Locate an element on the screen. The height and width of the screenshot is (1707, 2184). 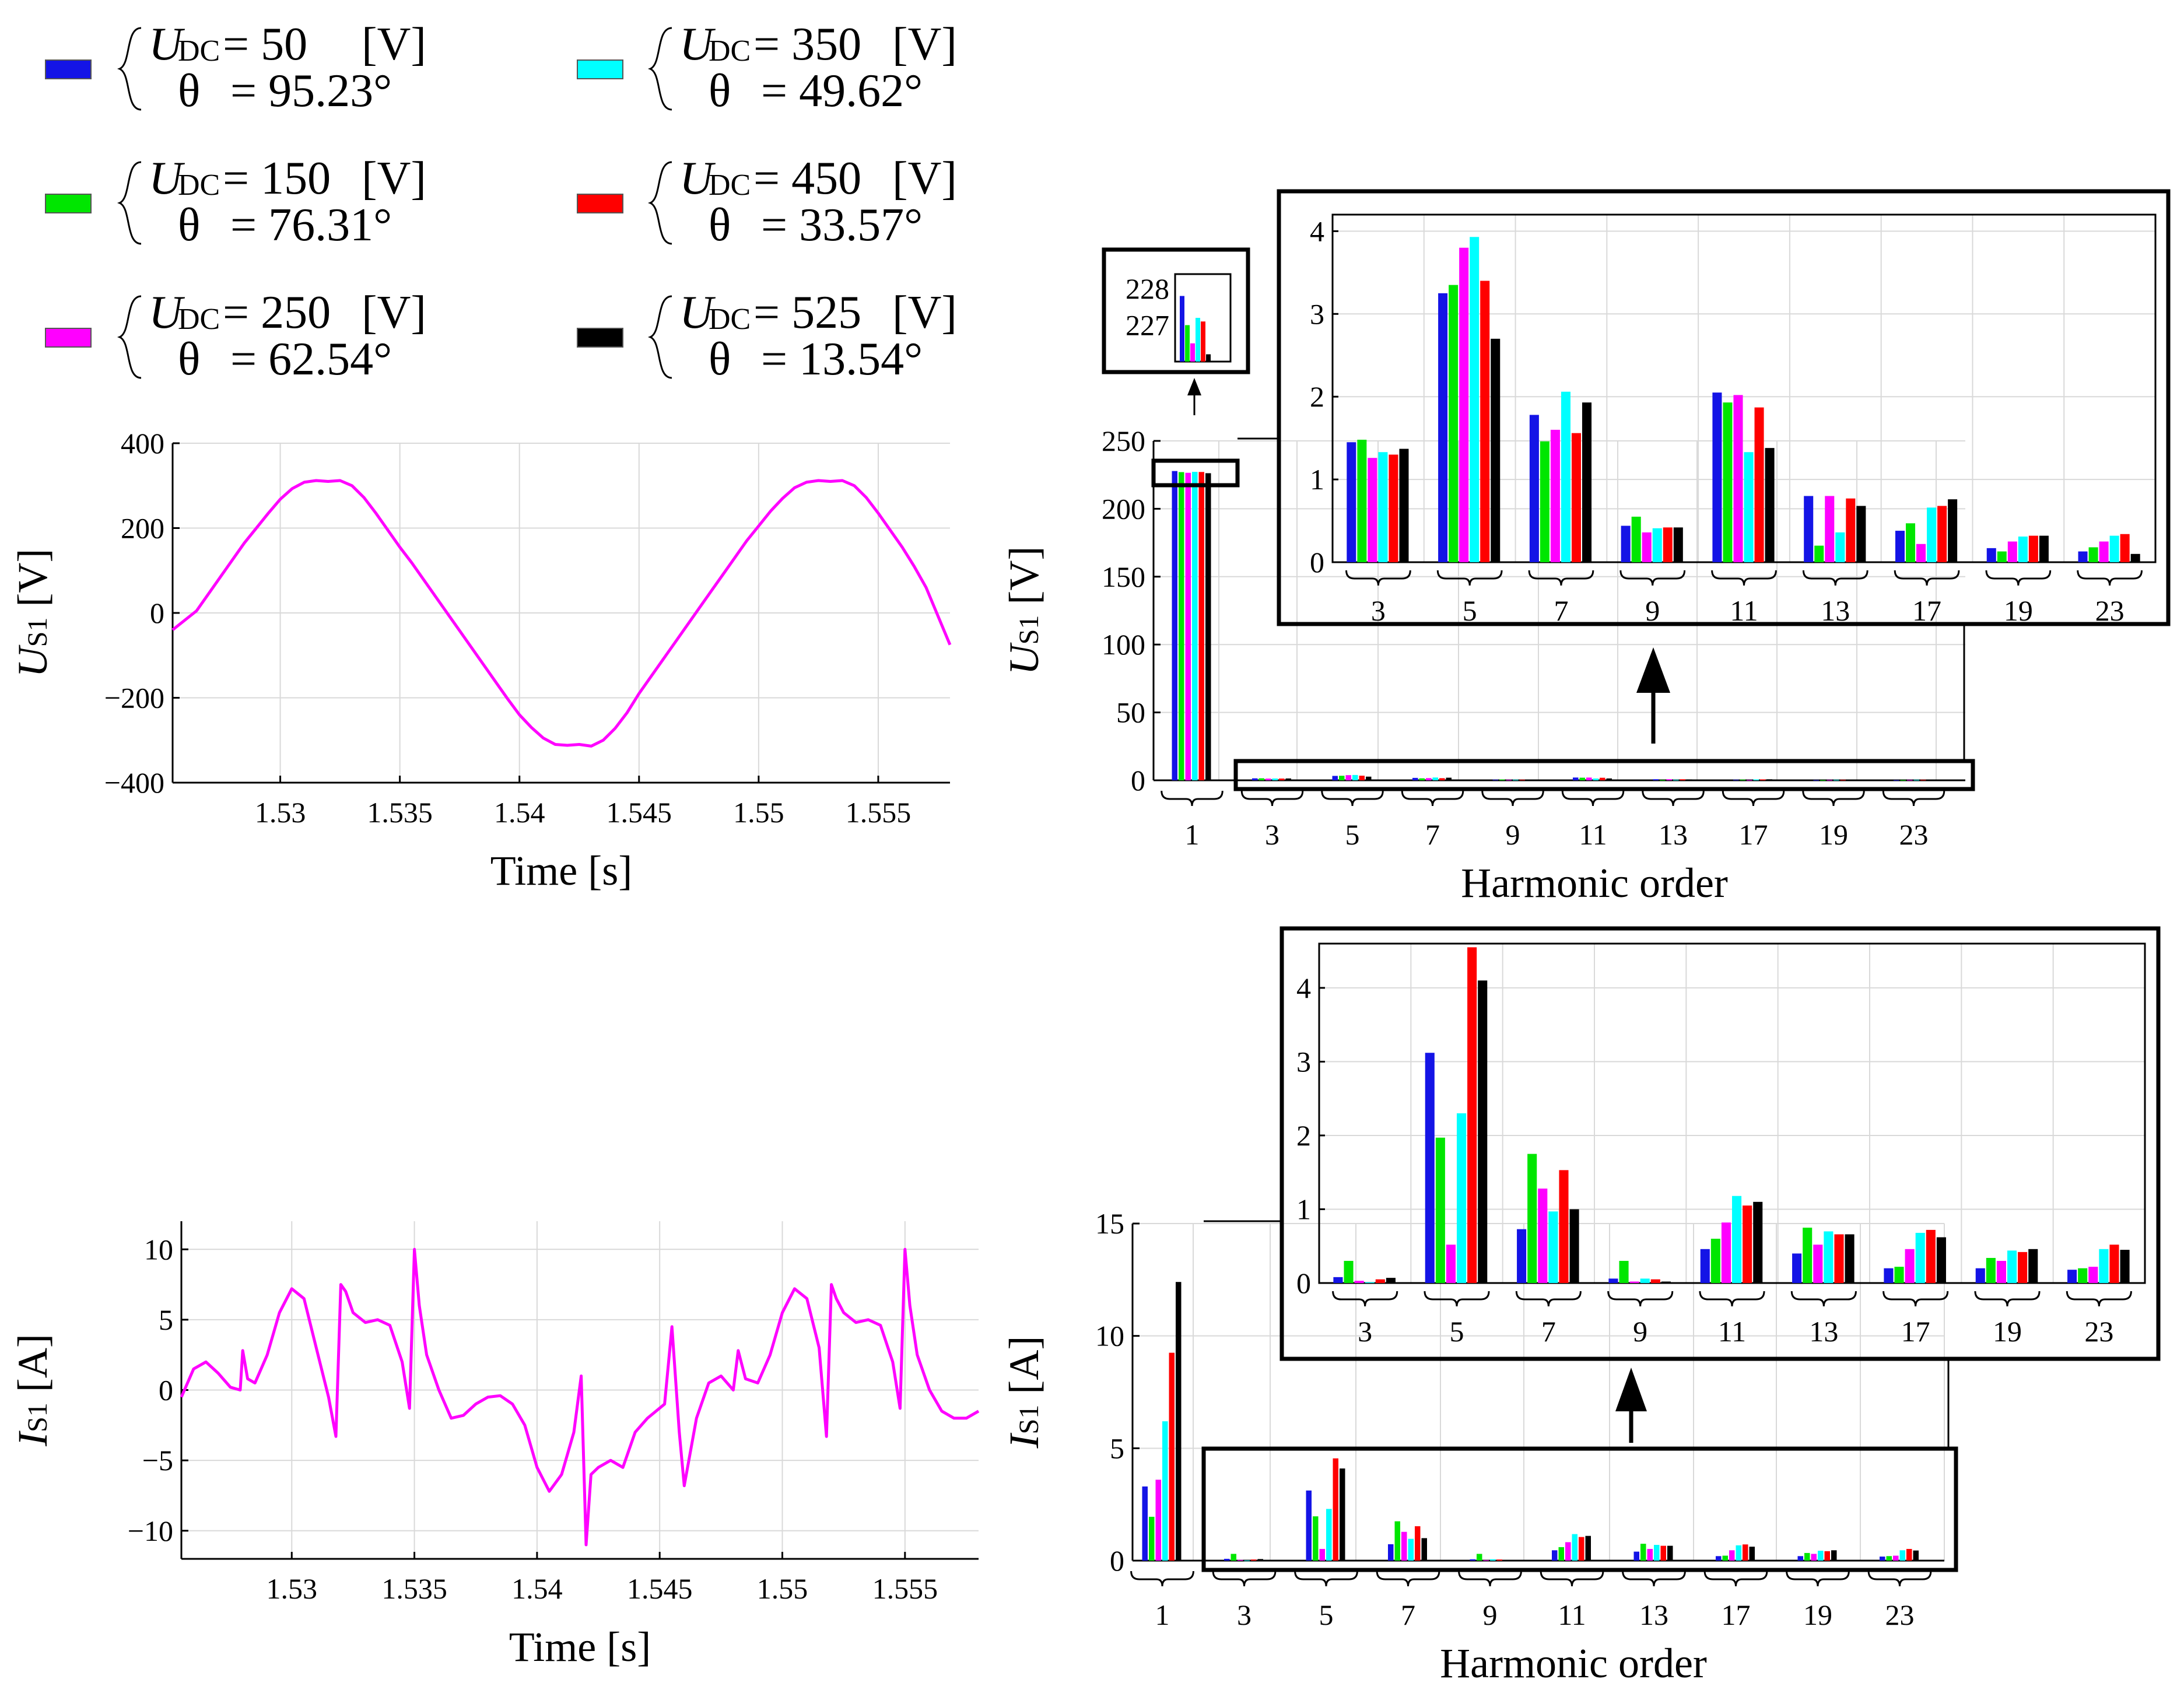
legend-entry-udc-525: U DC = 525 [V] θ = 13.54° is located at coordinates (767, 336).